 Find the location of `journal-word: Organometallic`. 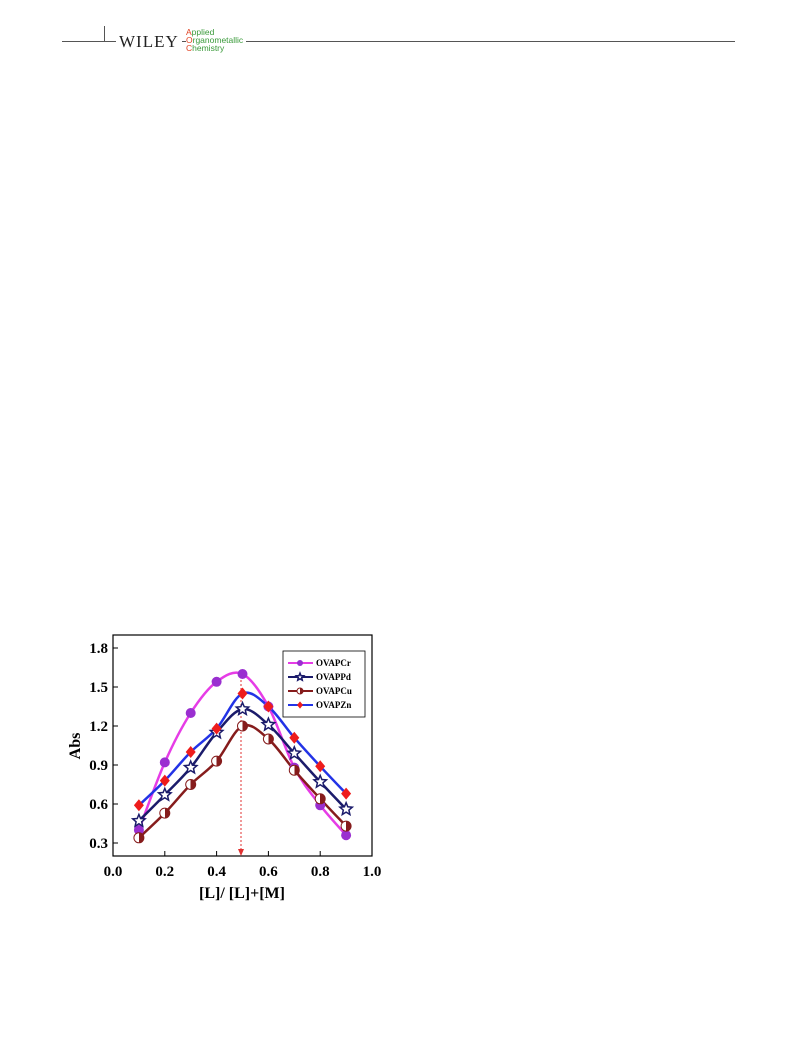

journal-word: Organometallic is located at coordinates (215, 40).